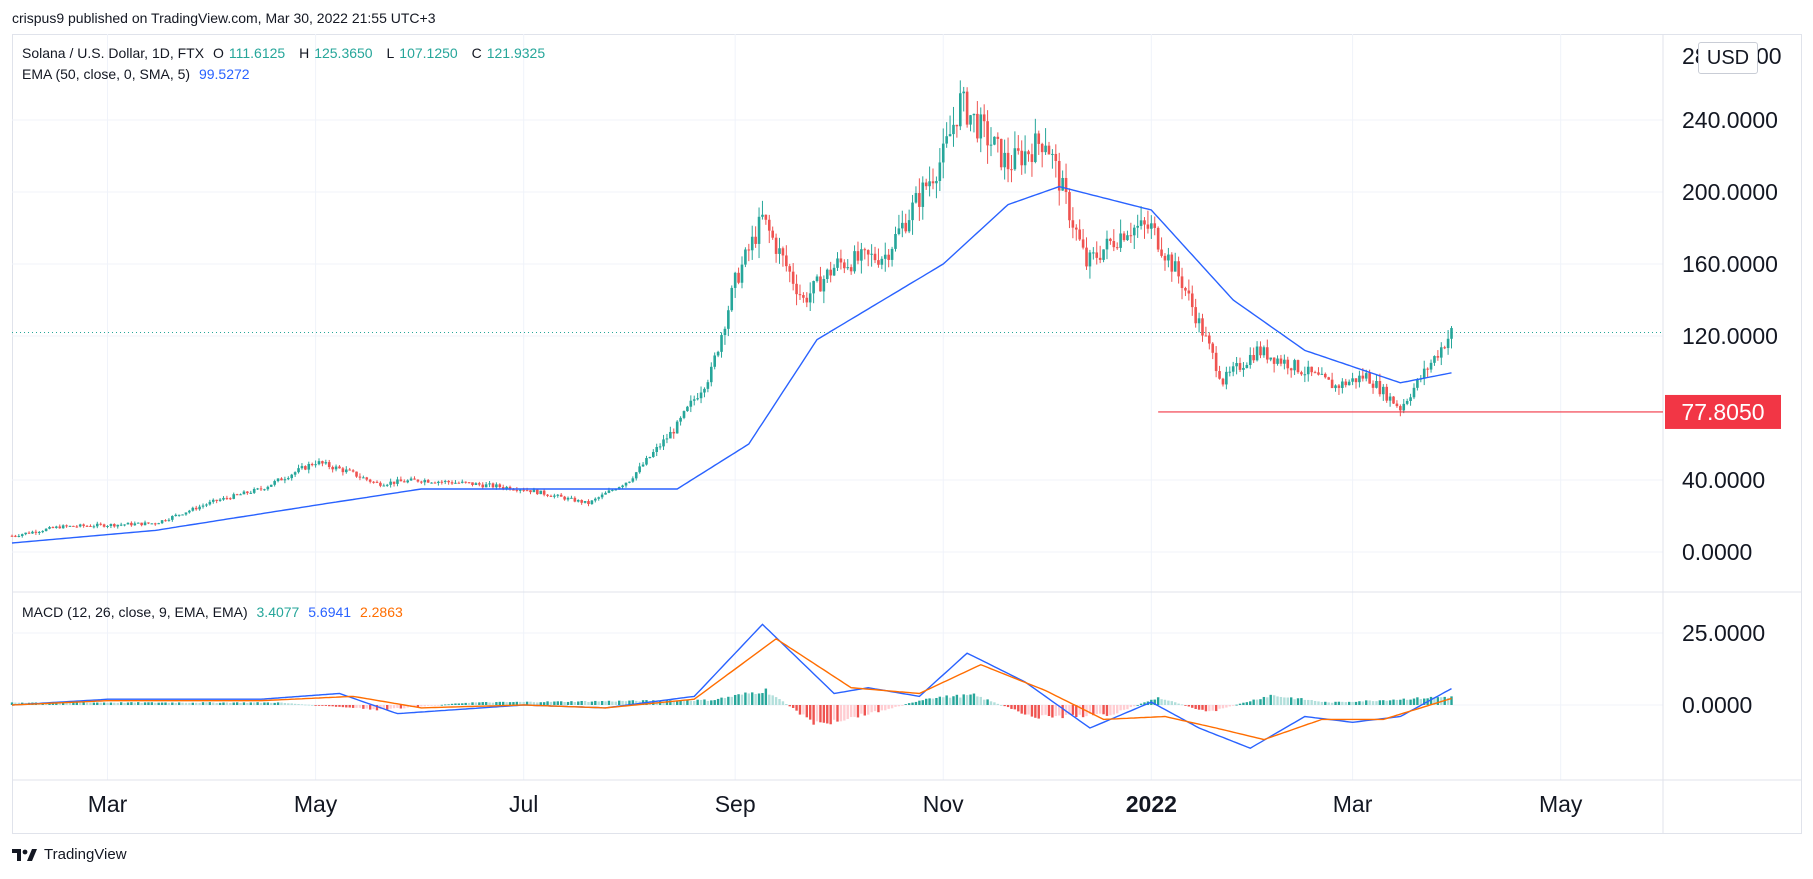 The image size is (1813, 879). What do you see at coordinates (69, 854) in the screenshot?
I see `tradingview-footer: TradingView` at bounding box center [69, 854].